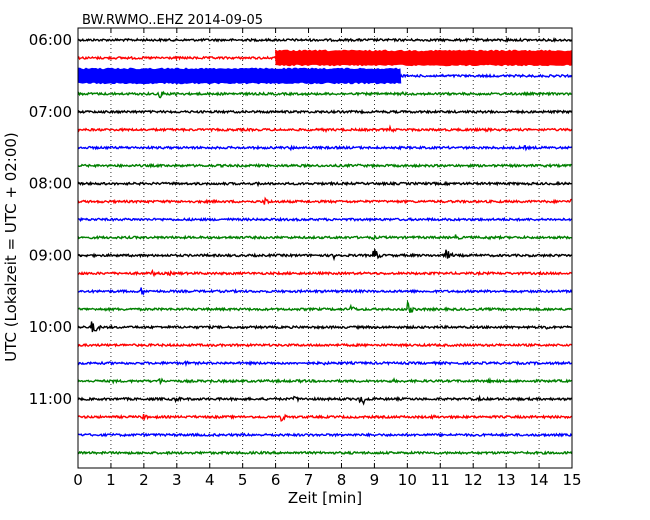  Describe the element at coordinates (309, 480) in the screenshot. I see `x-tick-label: 7` at that location.